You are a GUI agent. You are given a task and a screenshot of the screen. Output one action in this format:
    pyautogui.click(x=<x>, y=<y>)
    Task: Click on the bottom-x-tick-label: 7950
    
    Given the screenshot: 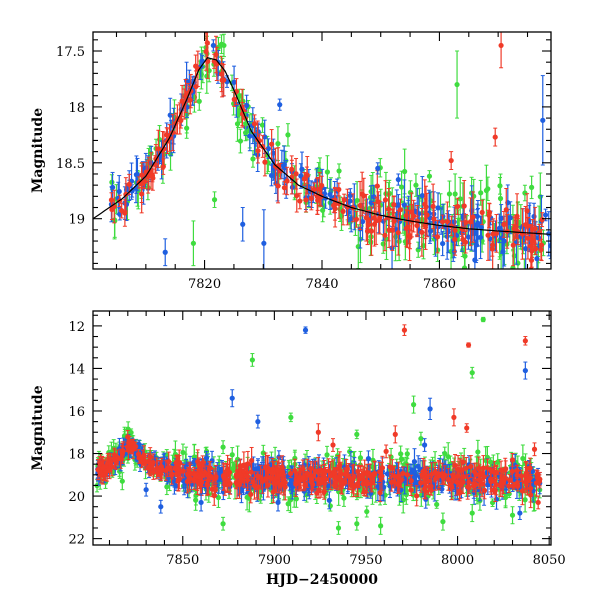 What is the action you would take?
    pyautogui.click(x=365, y=560)
    